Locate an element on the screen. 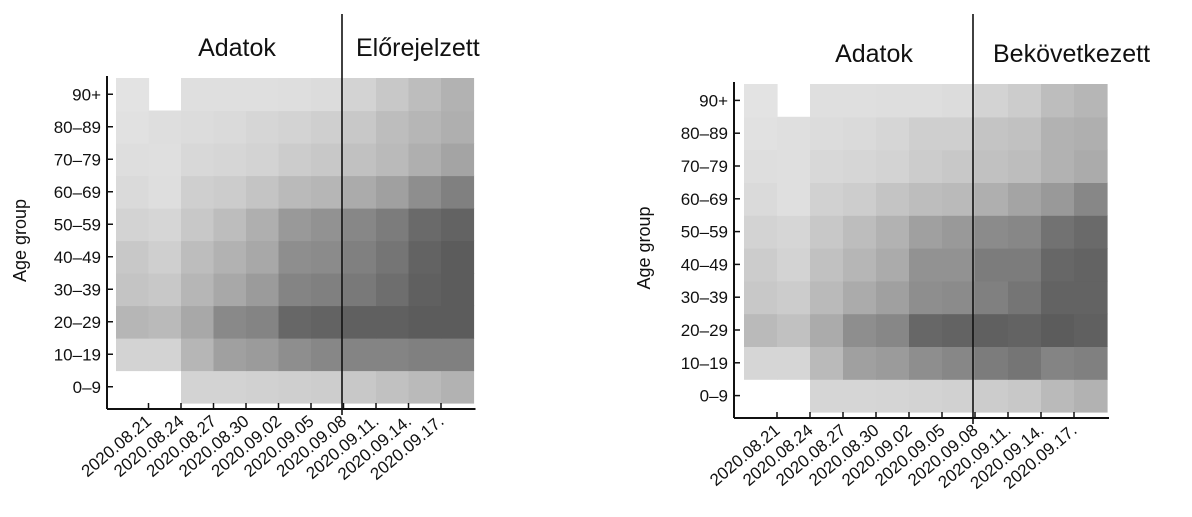 The height and width of the screenshot is (517, 1192). y-tick-label: 60–69 is located at coordinates (704, 199).